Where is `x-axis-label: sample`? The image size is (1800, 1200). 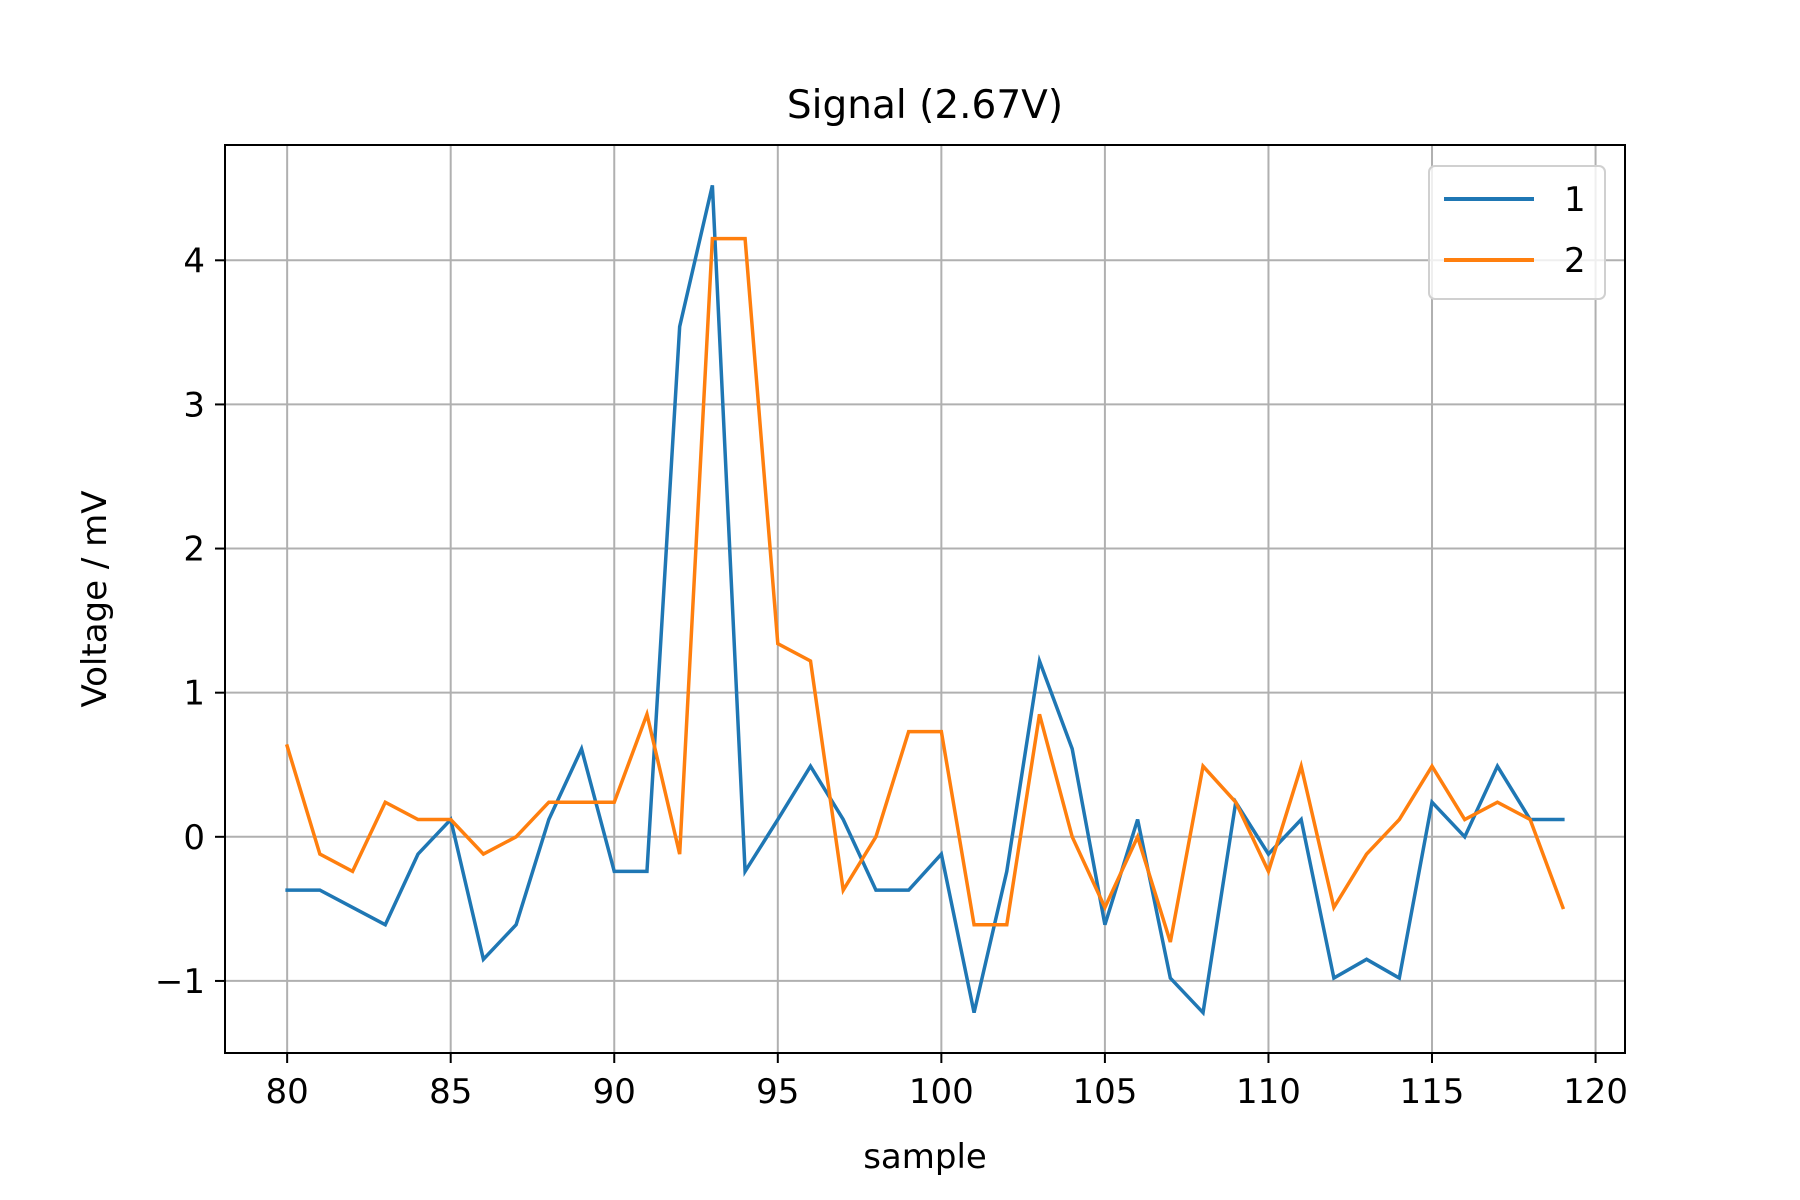 x-axis-label: sample is located at coordinates (925, 1157).